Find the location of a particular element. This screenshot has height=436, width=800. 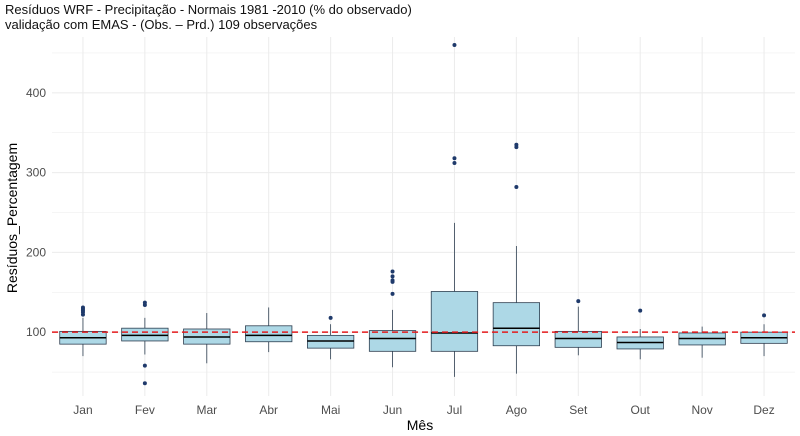

x-tick-label-dez: Dez is located at coordinates (763, 410).